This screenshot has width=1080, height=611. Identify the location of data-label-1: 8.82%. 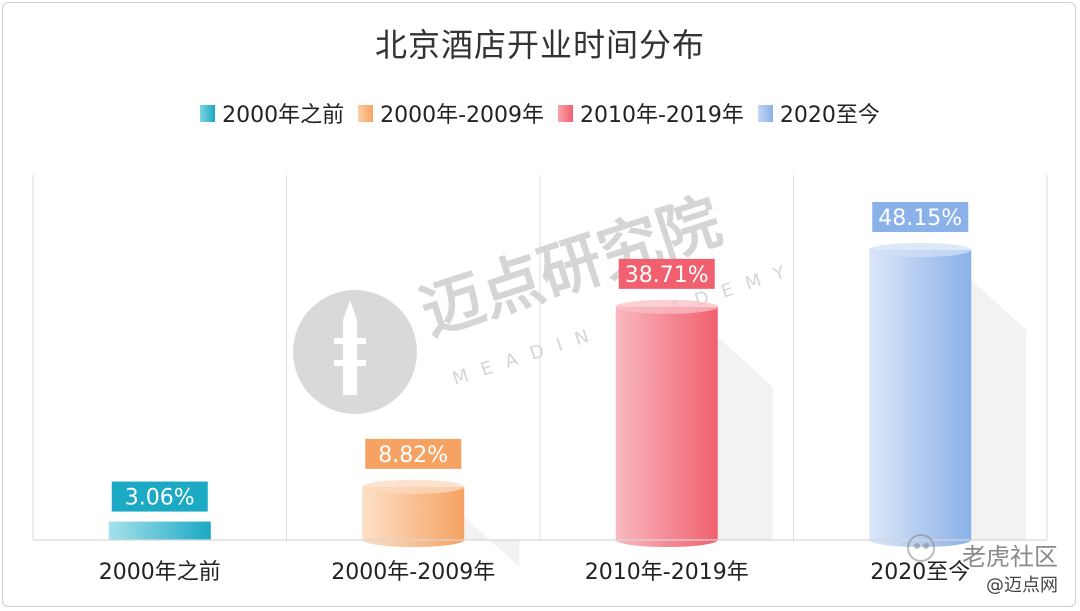
(413, 455).